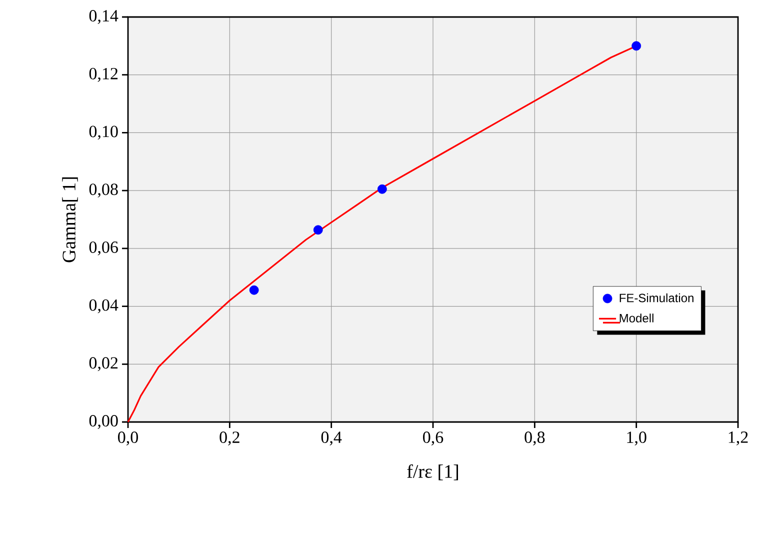 This screenshot has height=541, width=760. What do you see at coordinates (103, 364) in the screenshot?
I see `y-tick-label: 0,02` at bounding box center [103, 364].